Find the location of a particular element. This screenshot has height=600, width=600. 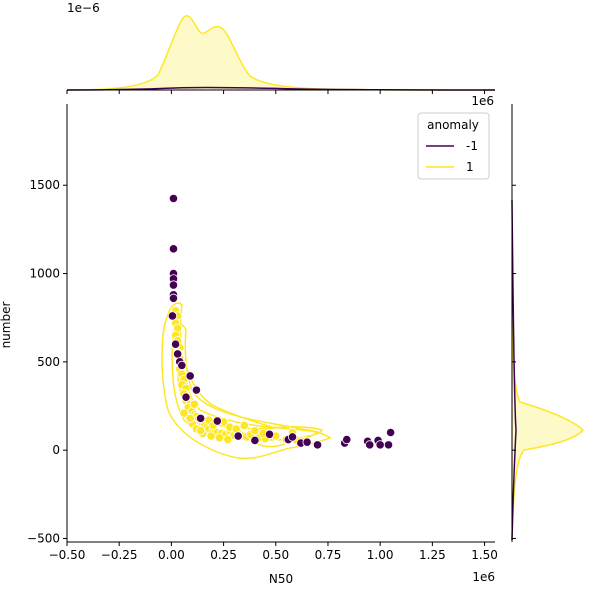

x-tick-label: 0.50 is located at coordinates (275, 555).